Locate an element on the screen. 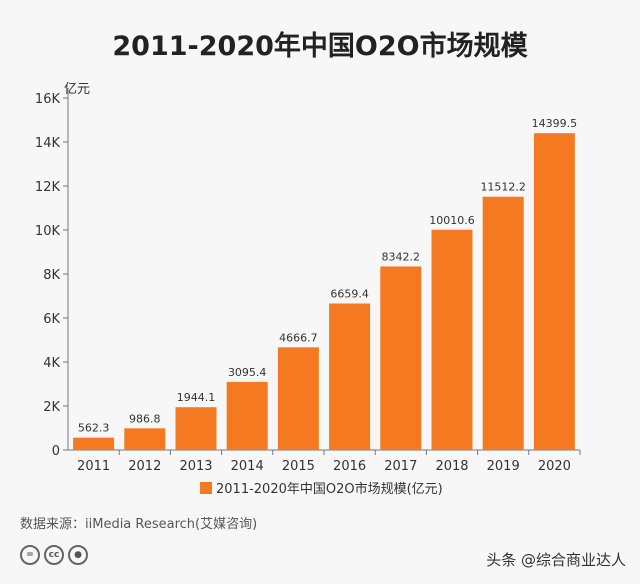 The width and height of the screenshot is (640, 584). x-tick-label: 2011 is located at coordinates (93, 466).